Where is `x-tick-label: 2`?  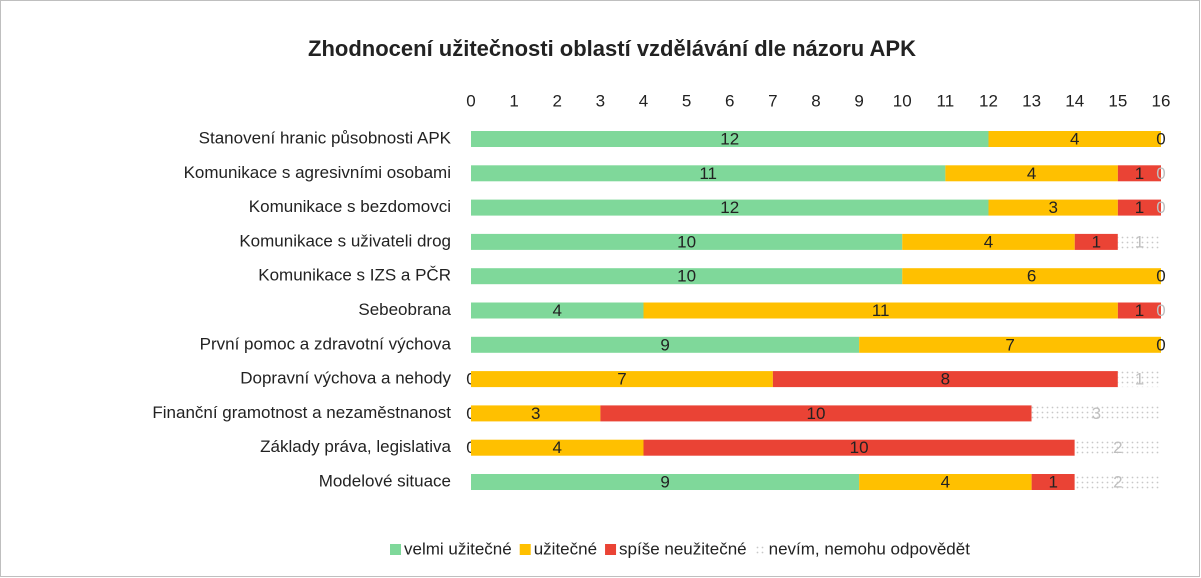 x-tick-label: 2 is located at coordinates (557, 100).